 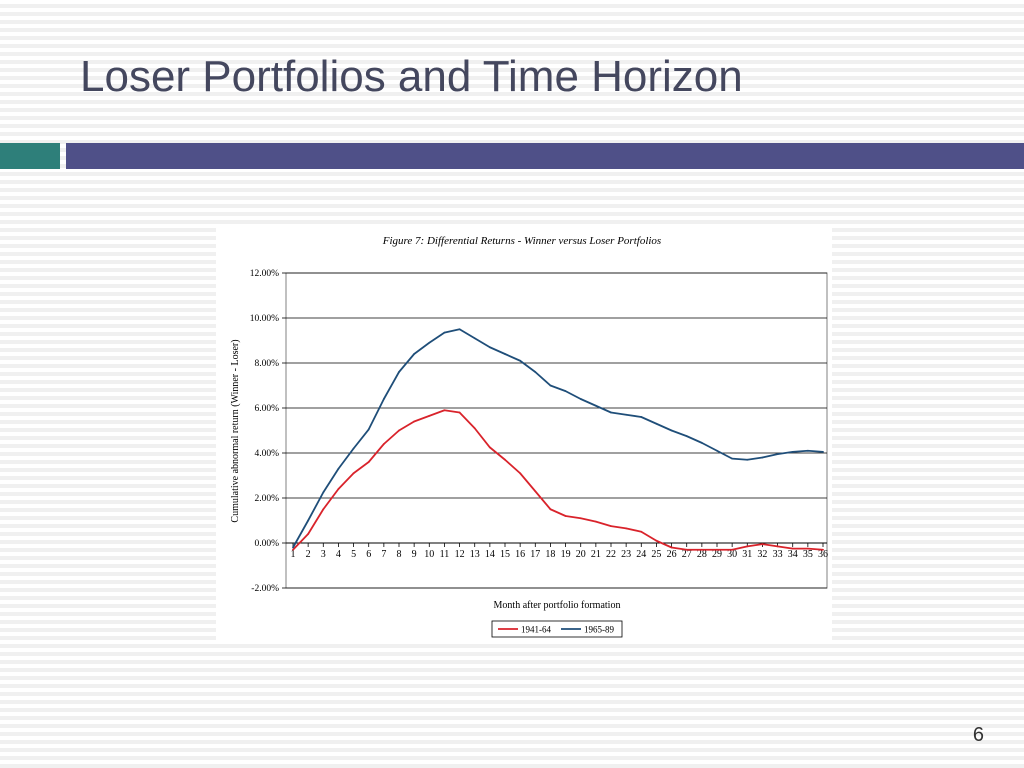 What do you see at coordinates (490, 554) in the screenshot?
I see `x-tick-label: 14` at bounding box center [490, 554].